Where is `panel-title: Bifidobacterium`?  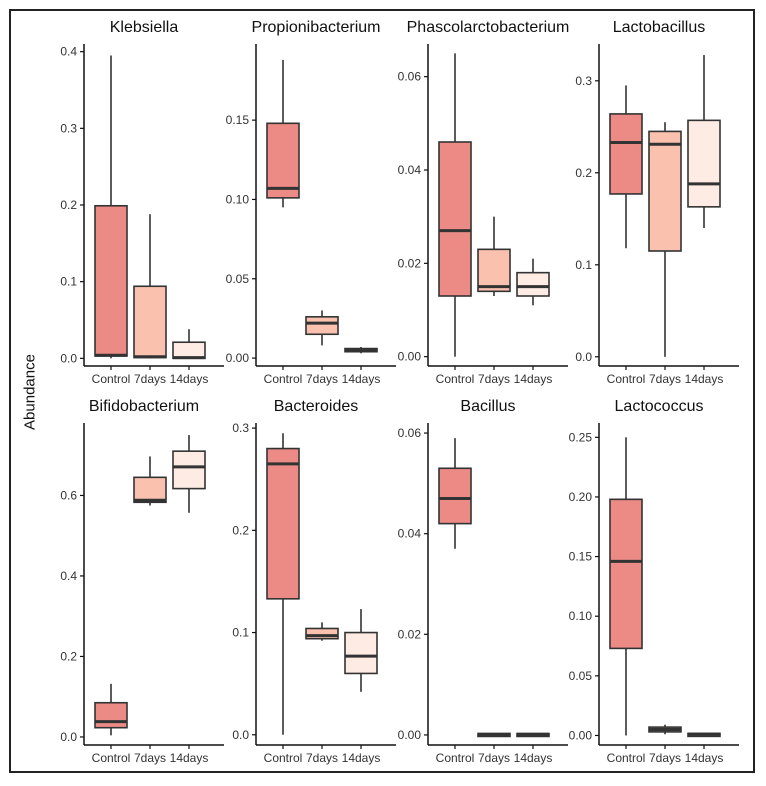 panel-title: Bifidobacterium is located at coordinates (144, 406).